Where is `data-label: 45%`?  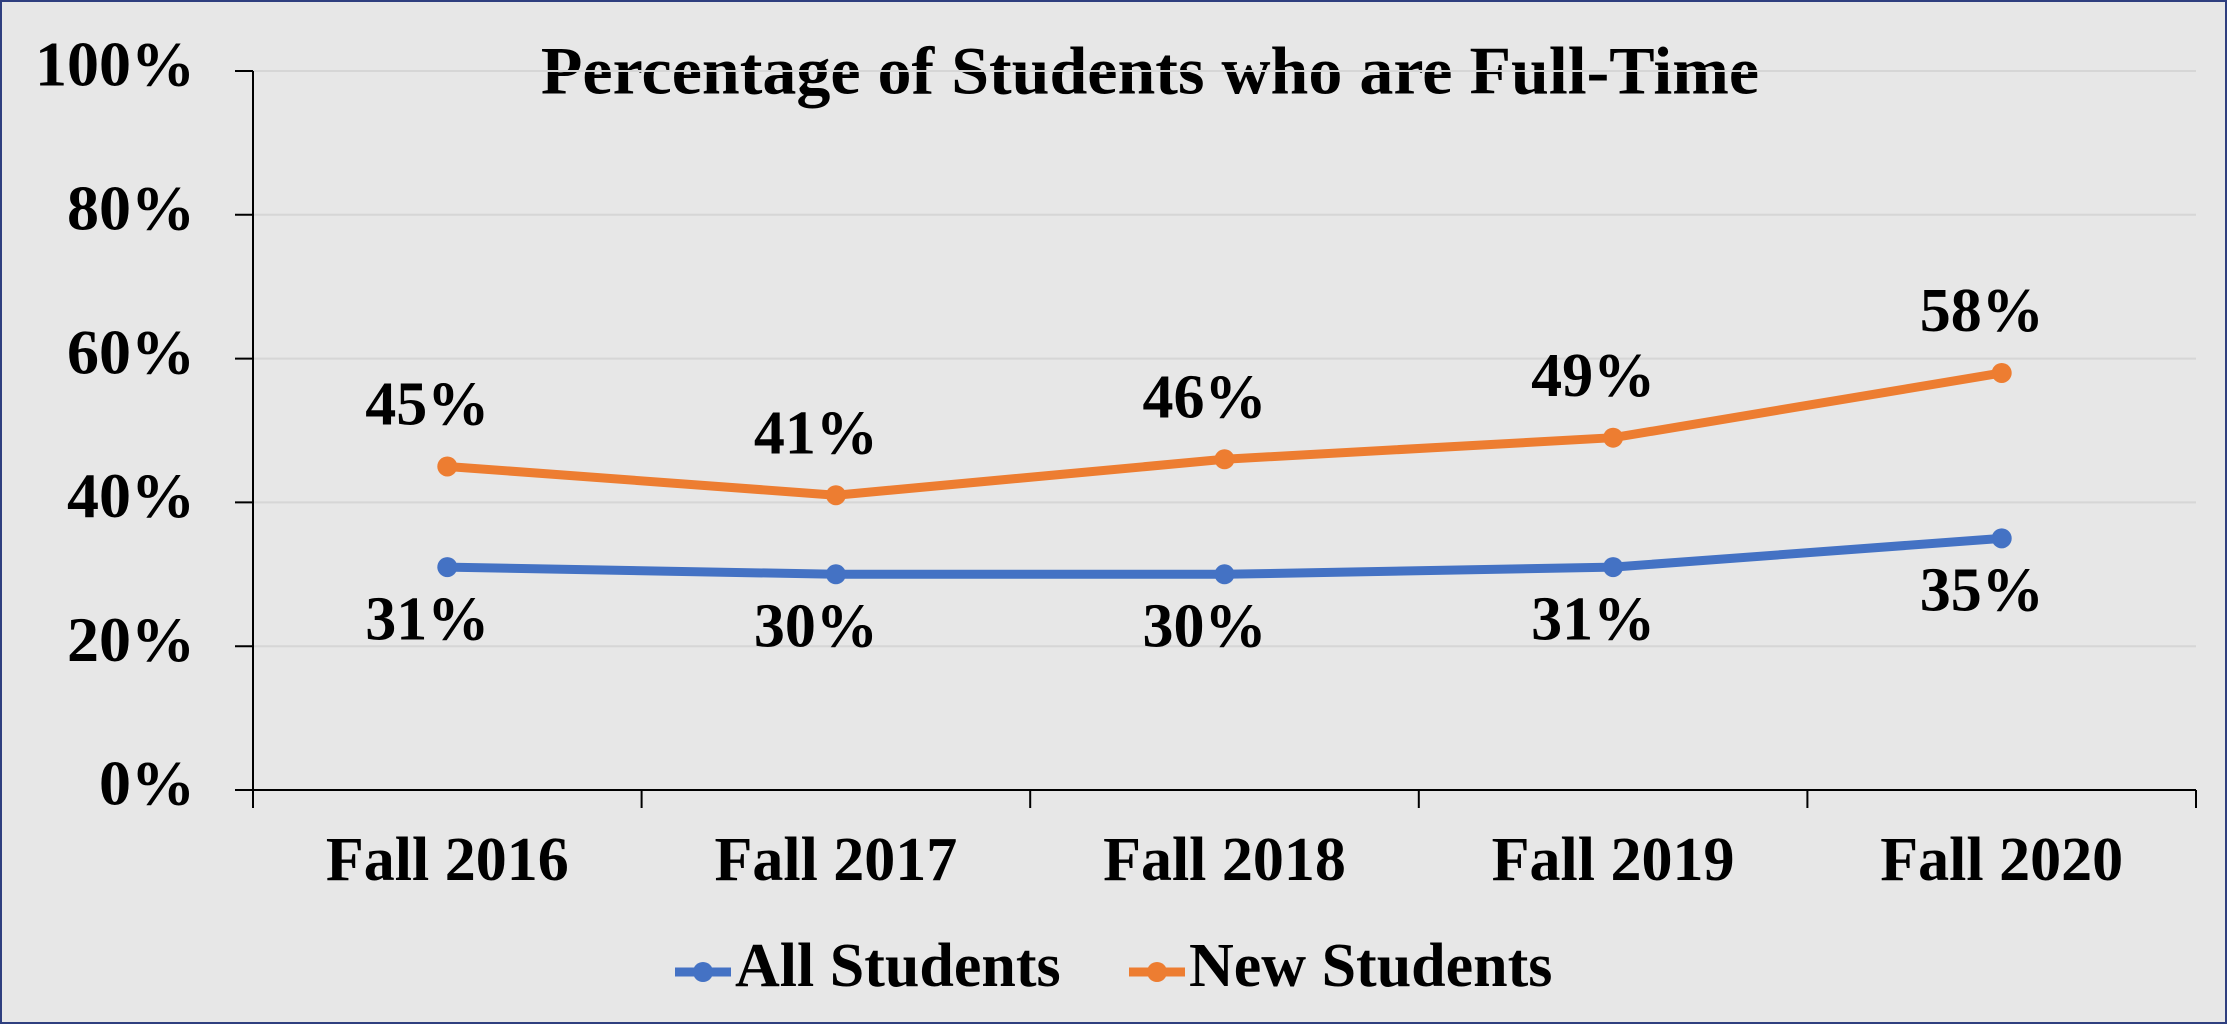
data-label: 45% is located at coordinates (427, 405).